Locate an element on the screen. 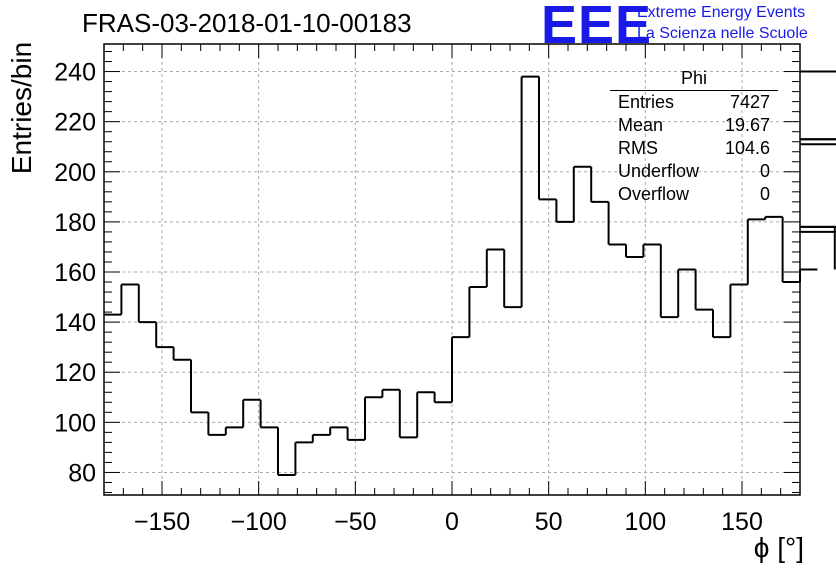 Image resolution: width=836 pixels, height=572 pixels. stats-row: Mean 19.67 is located at coordinates (694, 125).